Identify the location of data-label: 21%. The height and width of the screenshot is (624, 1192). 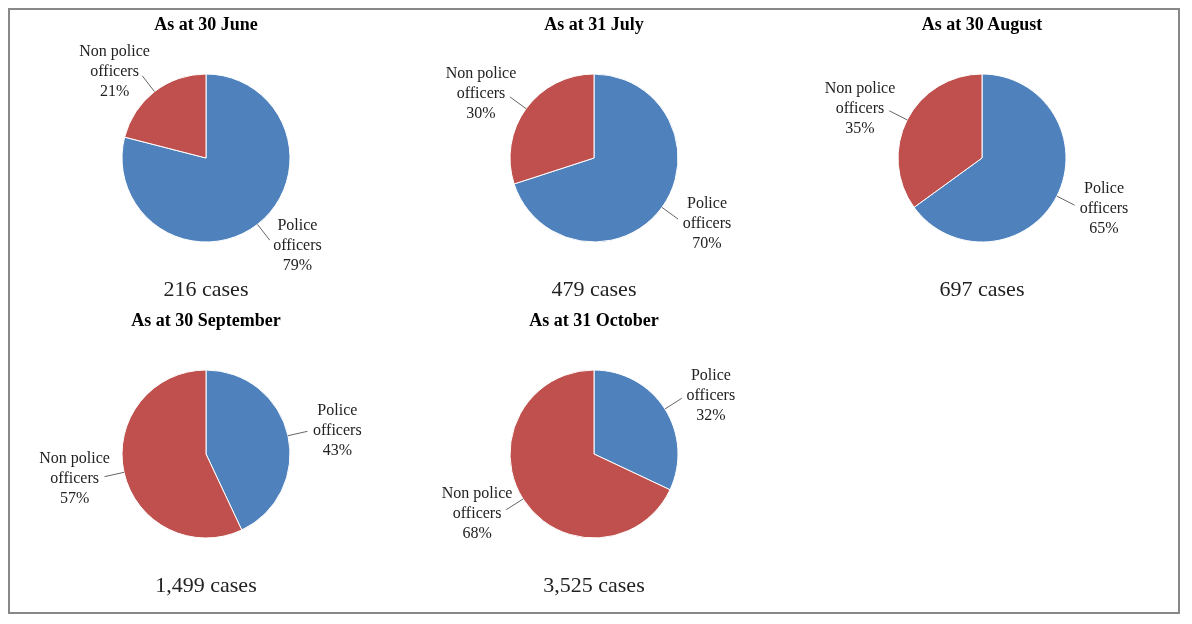
(114, 91).